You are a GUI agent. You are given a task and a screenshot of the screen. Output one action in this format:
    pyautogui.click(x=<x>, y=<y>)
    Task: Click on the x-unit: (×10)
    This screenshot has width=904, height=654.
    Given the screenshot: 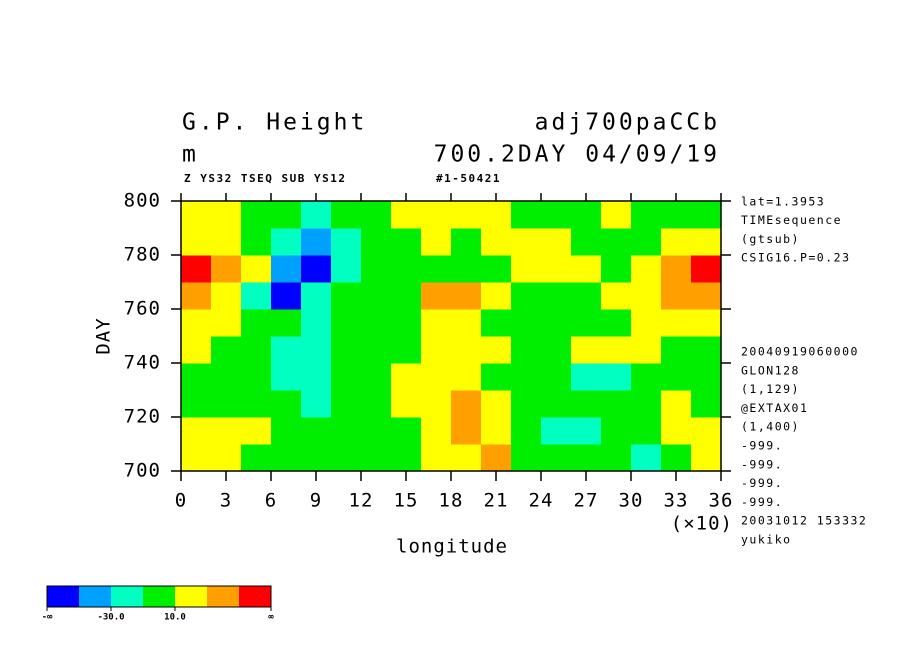 What is the action you would take?
    pyautogui.click(x=702, y=524)
    